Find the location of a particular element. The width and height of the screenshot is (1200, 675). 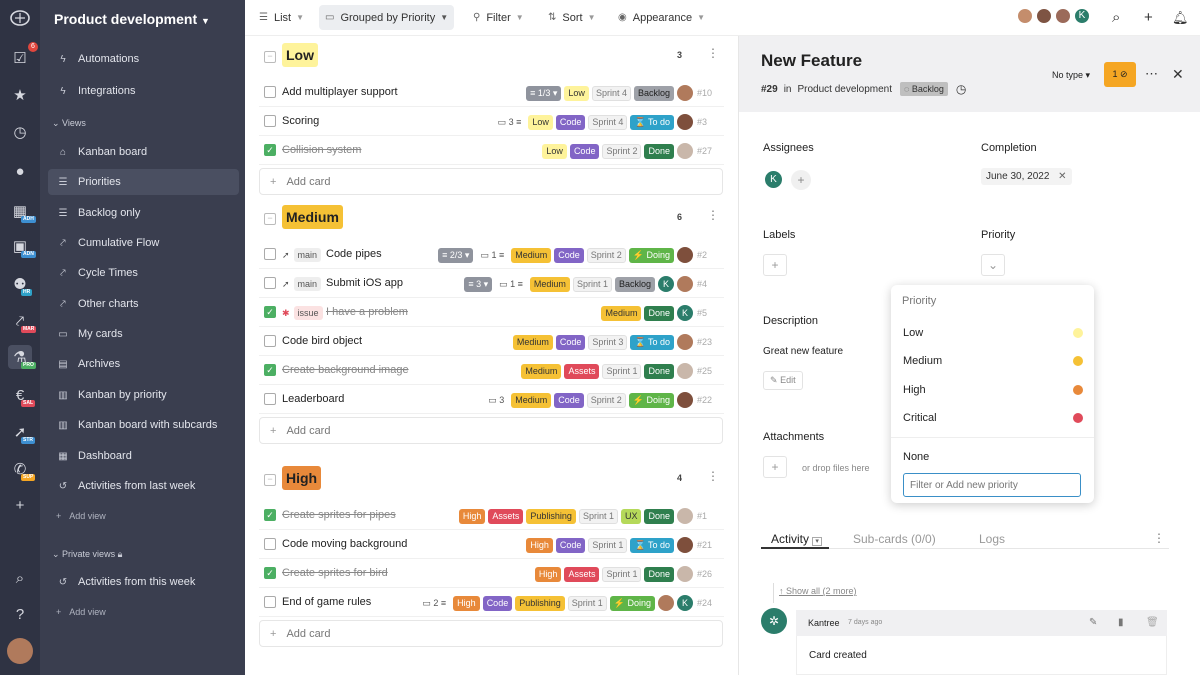

add-icon: + is located at coordinates (1148, 17).